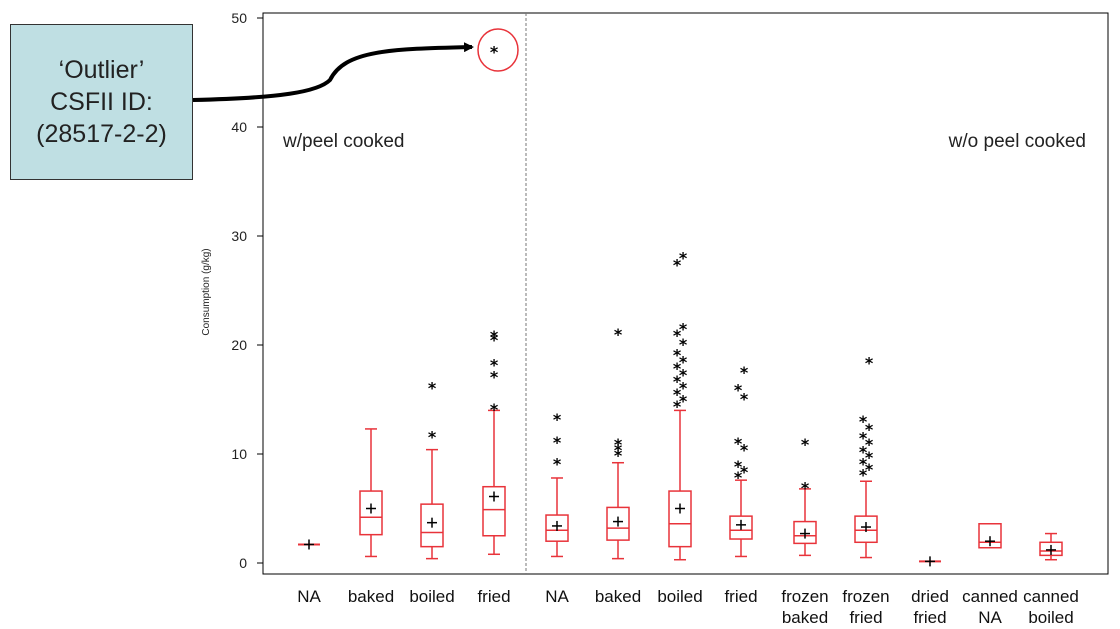 This screenshot has height=629, width=1120. I want to click on outlier-point-3-3: *, so click(494, 339).